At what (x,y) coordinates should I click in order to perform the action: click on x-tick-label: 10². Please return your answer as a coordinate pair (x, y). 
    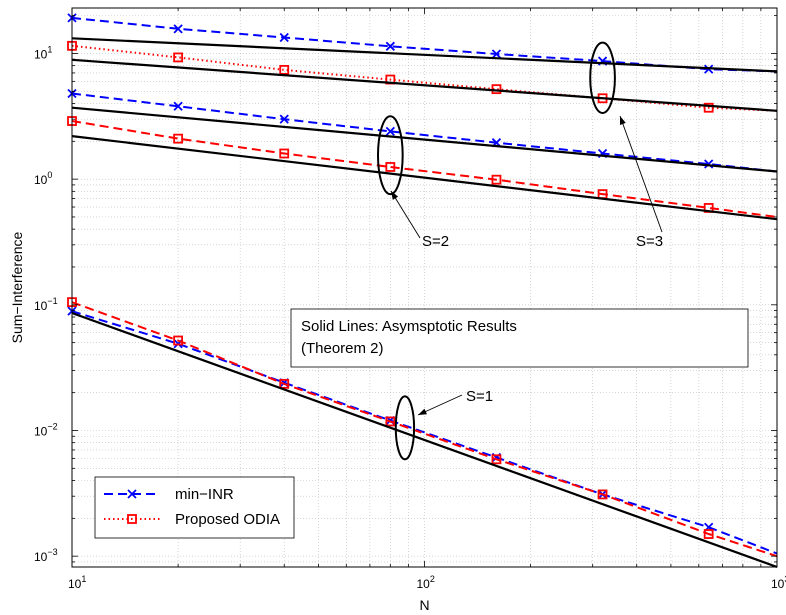
    Looking at the image, I should click on (426, 582).